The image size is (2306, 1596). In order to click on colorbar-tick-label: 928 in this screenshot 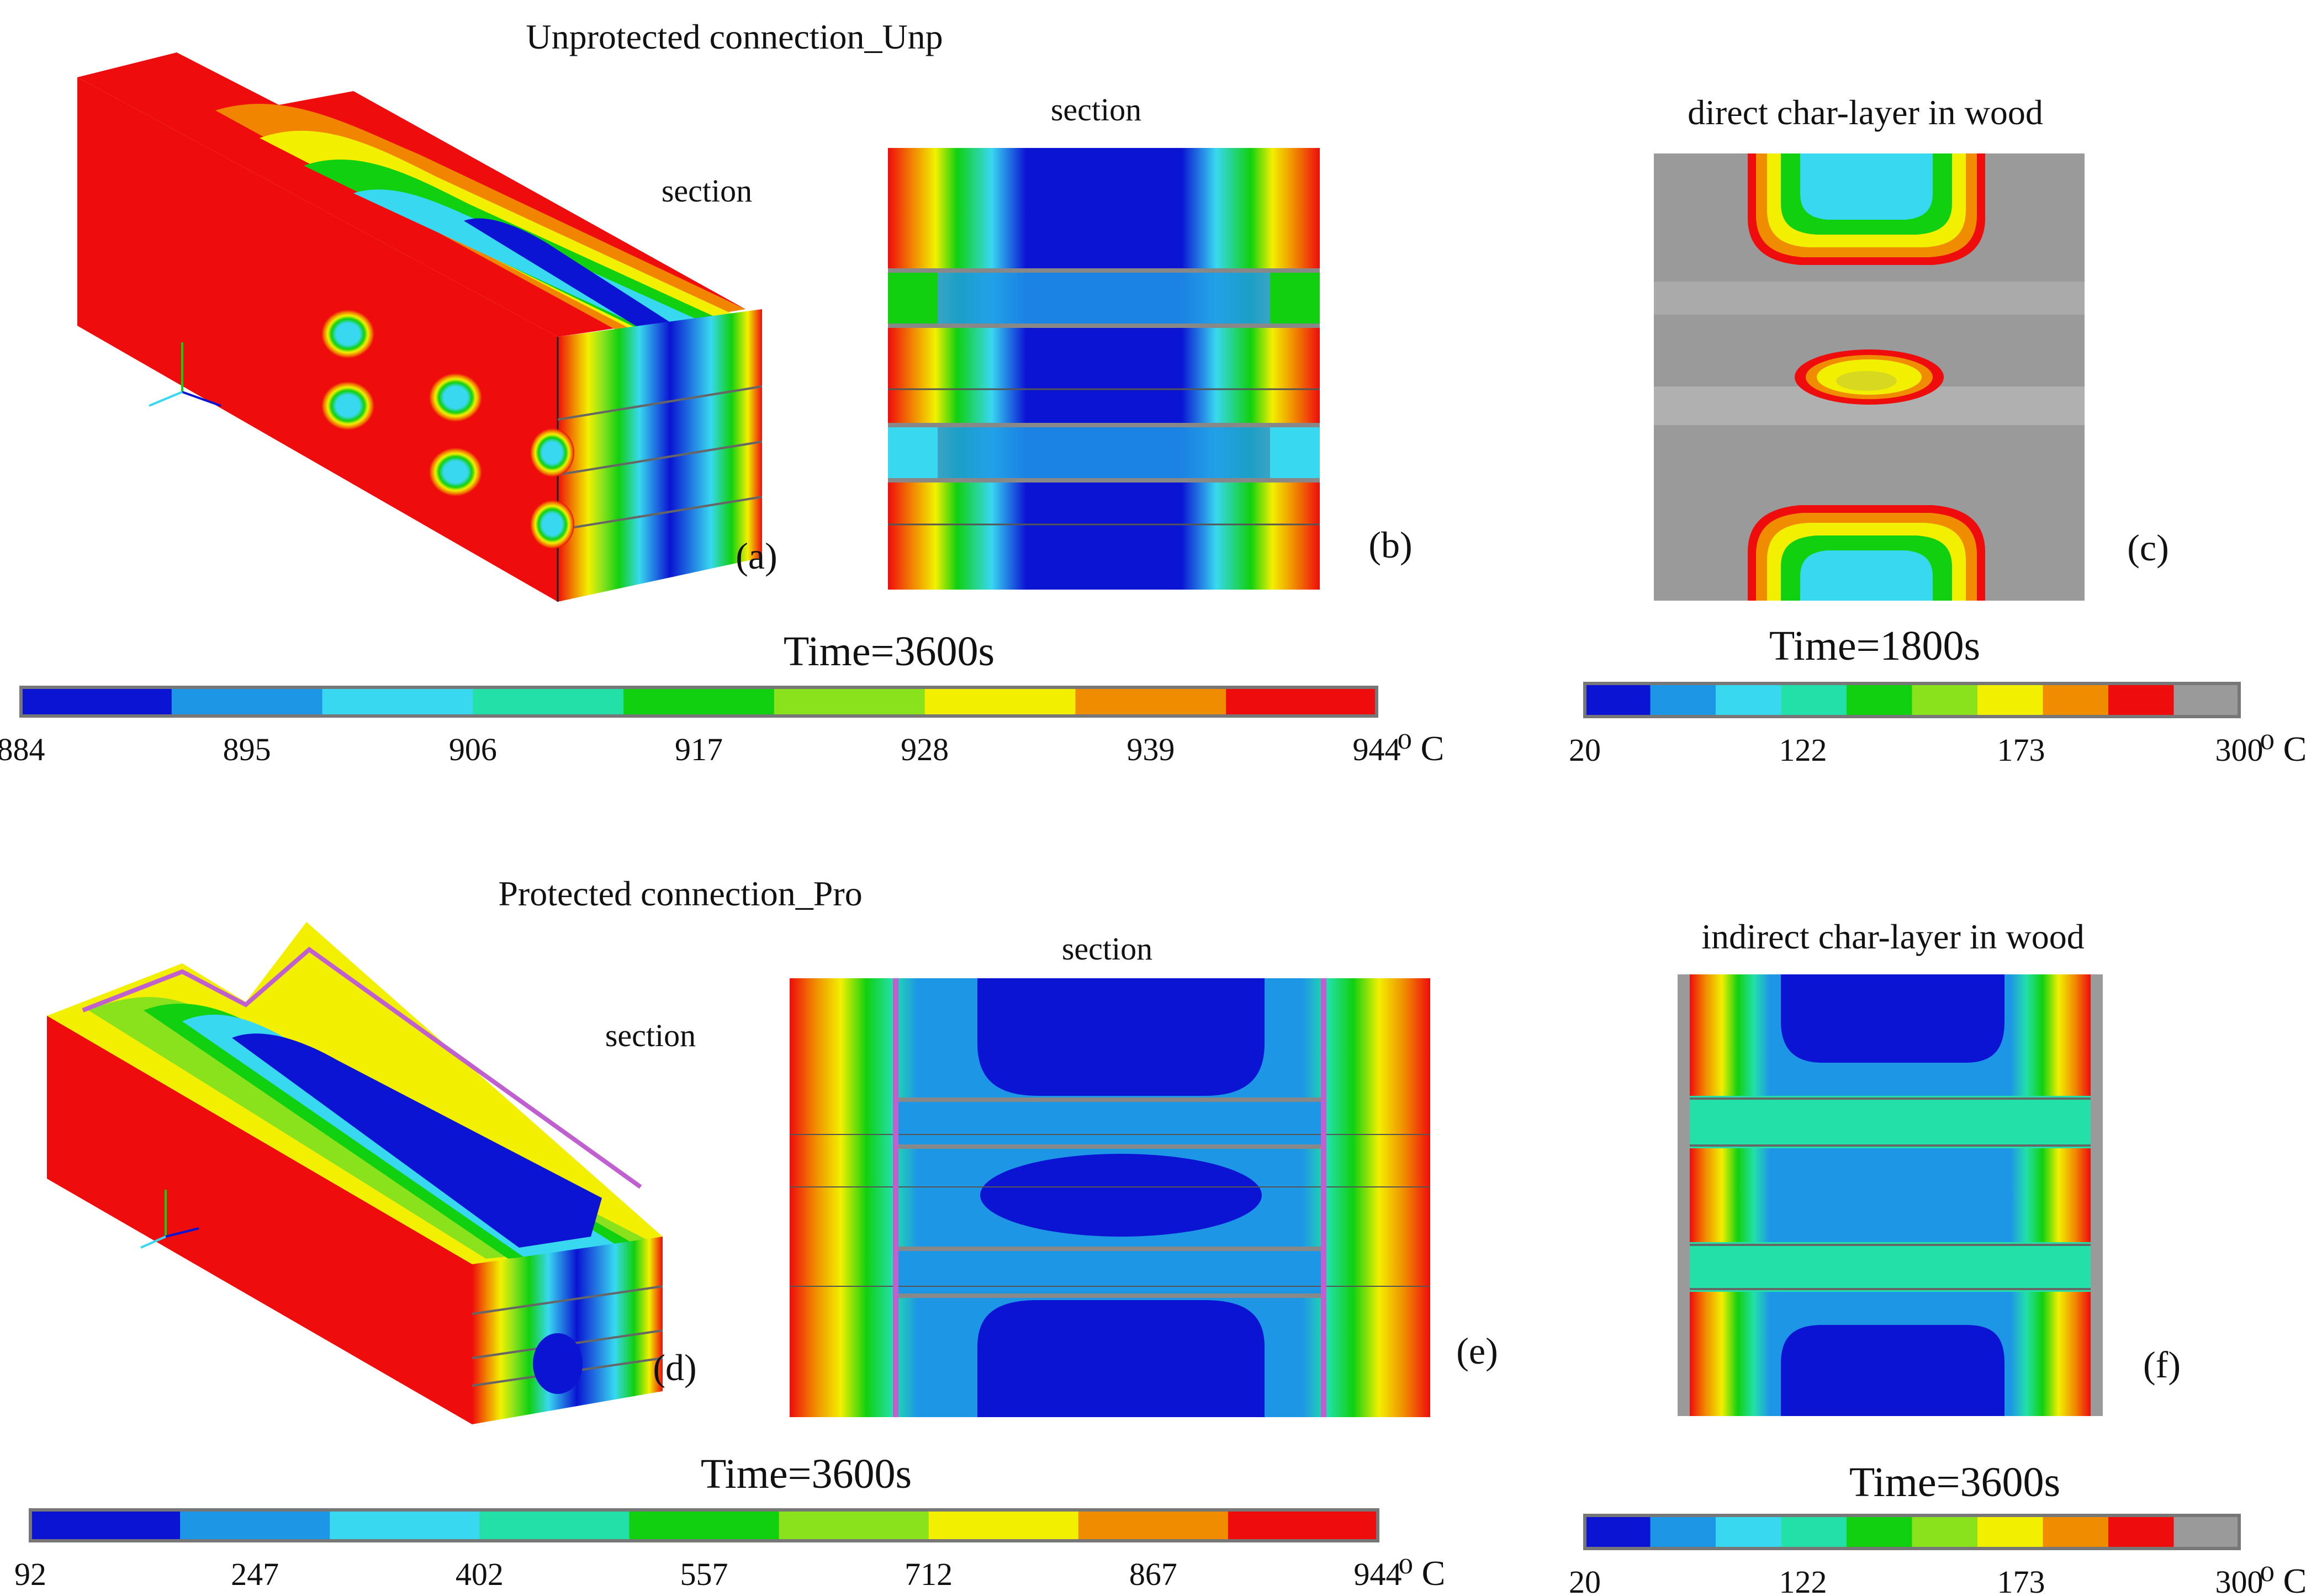, I will do `click(925, 749)`.